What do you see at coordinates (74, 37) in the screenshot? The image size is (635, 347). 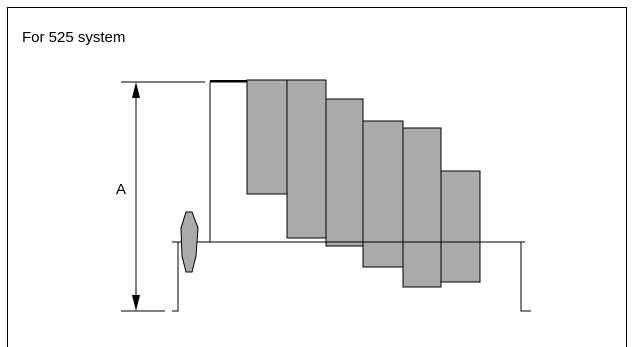 I see `diagram-heading: For 525 system` at bounding box center [74, 37].